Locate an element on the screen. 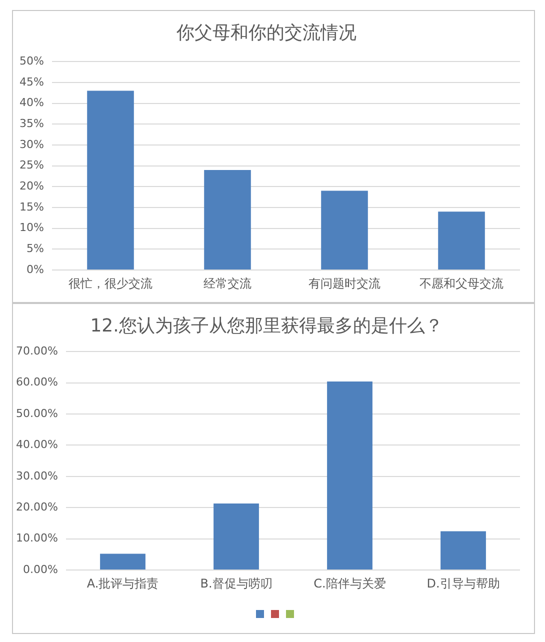 The height and width of the screenshot is (642, 545). x-tick-label: 有问题时交流 is located at coordinates (344, 283).